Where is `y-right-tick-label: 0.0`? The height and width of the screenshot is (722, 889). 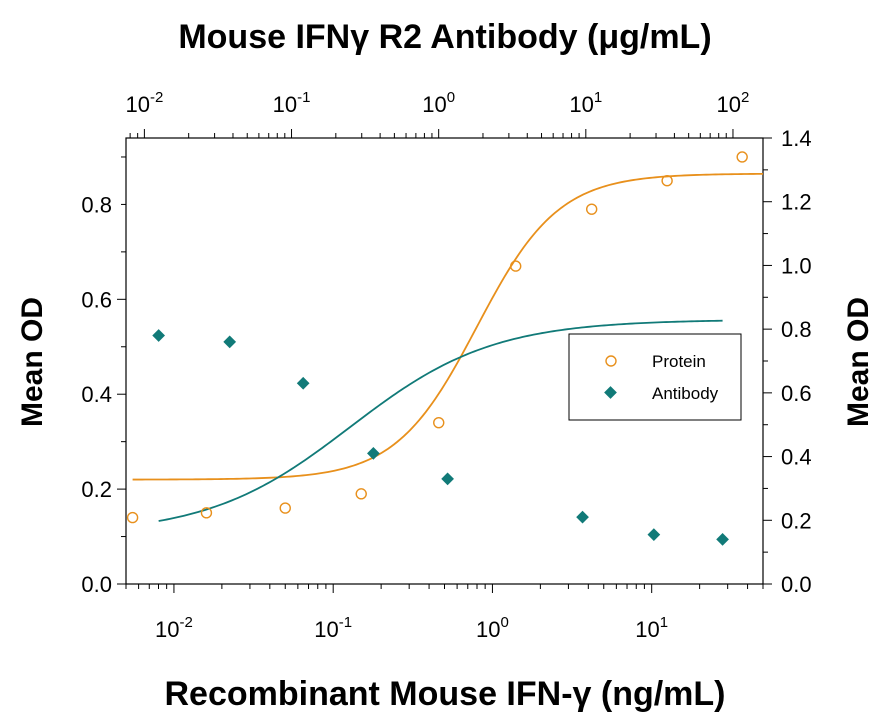 y-right-tick-label: 0.0 is located at coordinates (796, 584).